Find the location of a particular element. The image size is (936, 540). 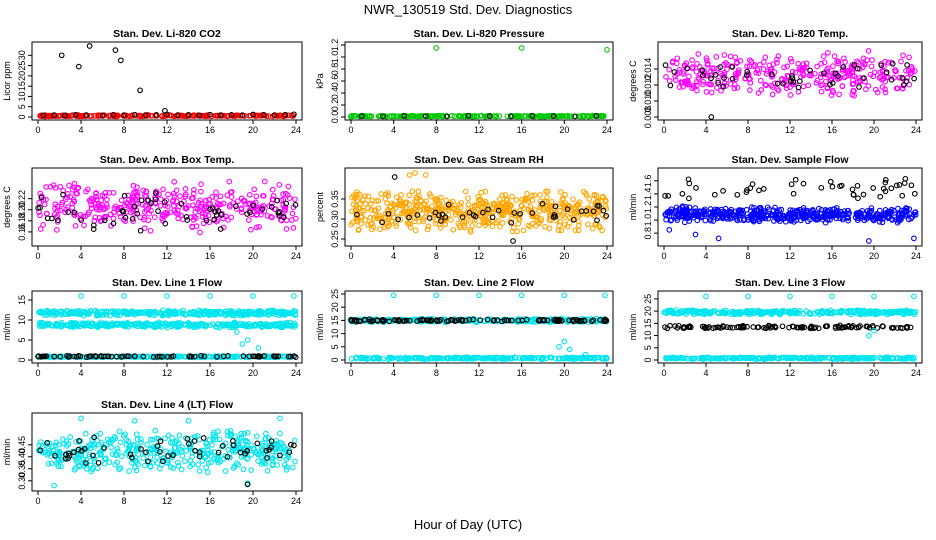

y-tick-label: 0.35 is located at coordinates (22, 469).